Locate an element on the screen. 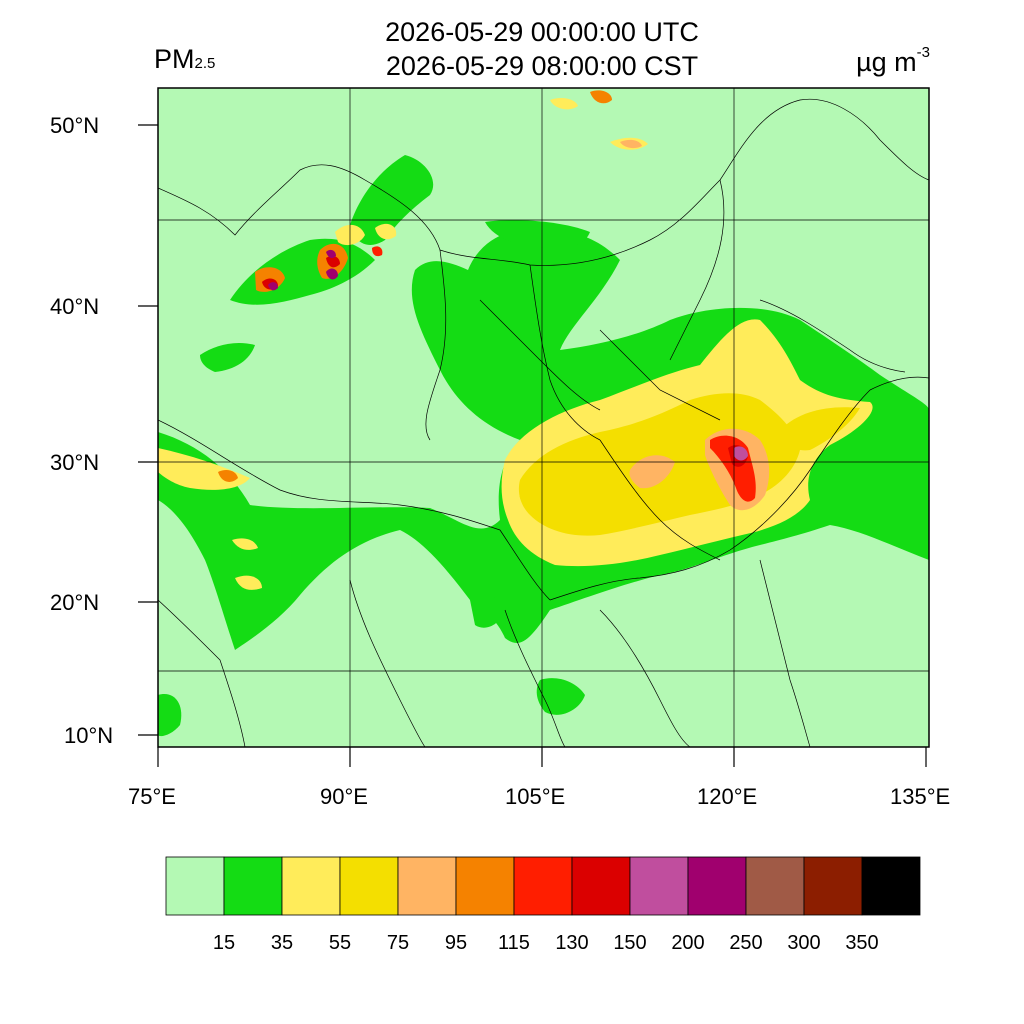 Image resolution: width=1024 pixels, height=1024 pixels. colorbar-label: 250 is located at coordinates (746, 943).